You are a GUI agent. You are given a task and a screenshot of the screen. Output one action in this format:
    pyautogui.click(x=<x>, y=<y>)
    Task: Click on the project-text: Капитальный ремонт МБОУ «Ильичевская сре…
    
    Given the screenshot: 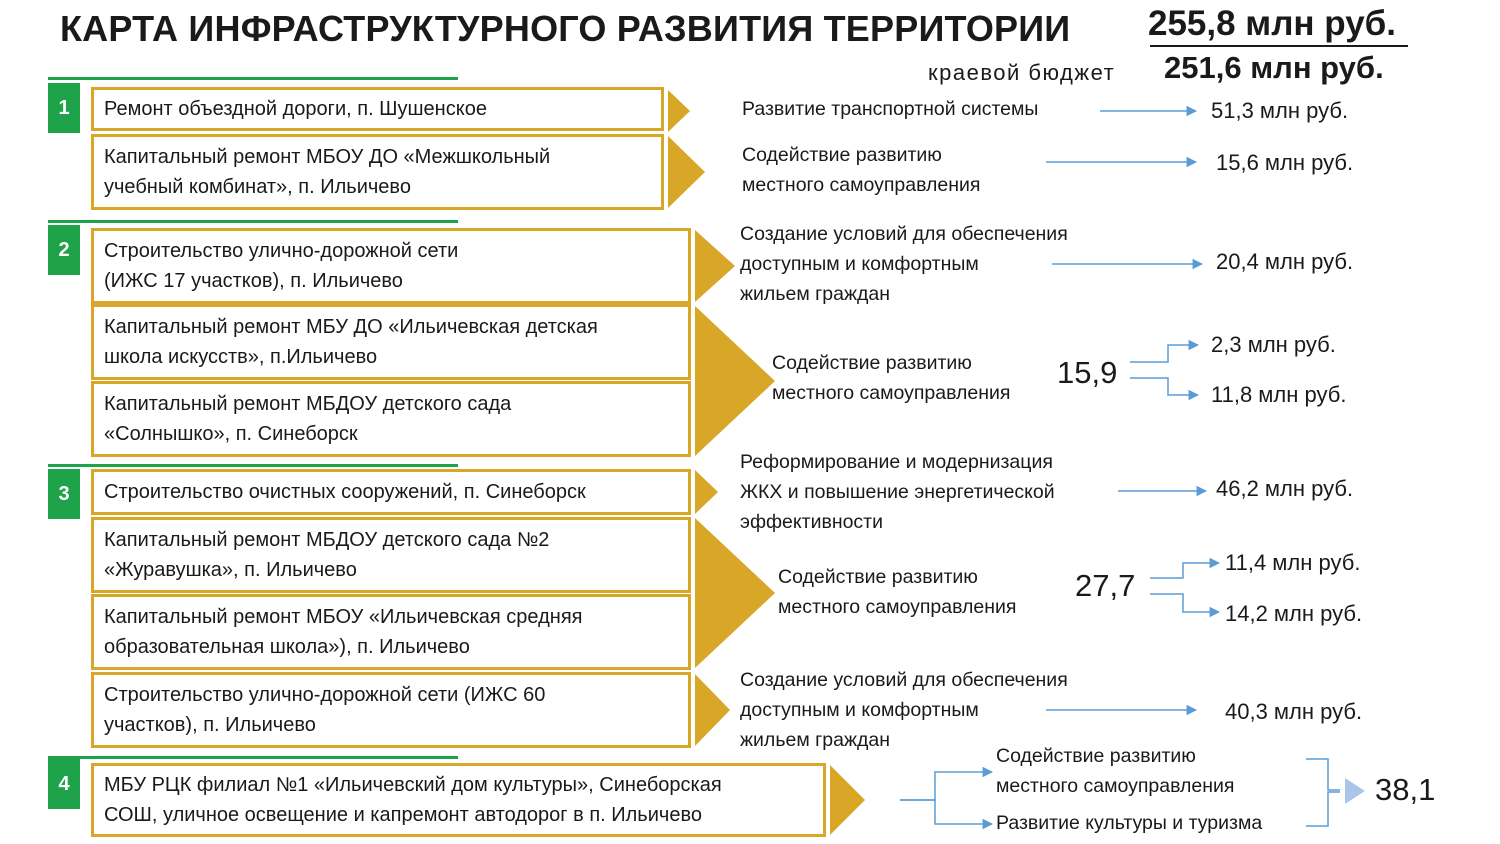 What is the action you would take?
    pyautogui.click(x=343, y=632)
    